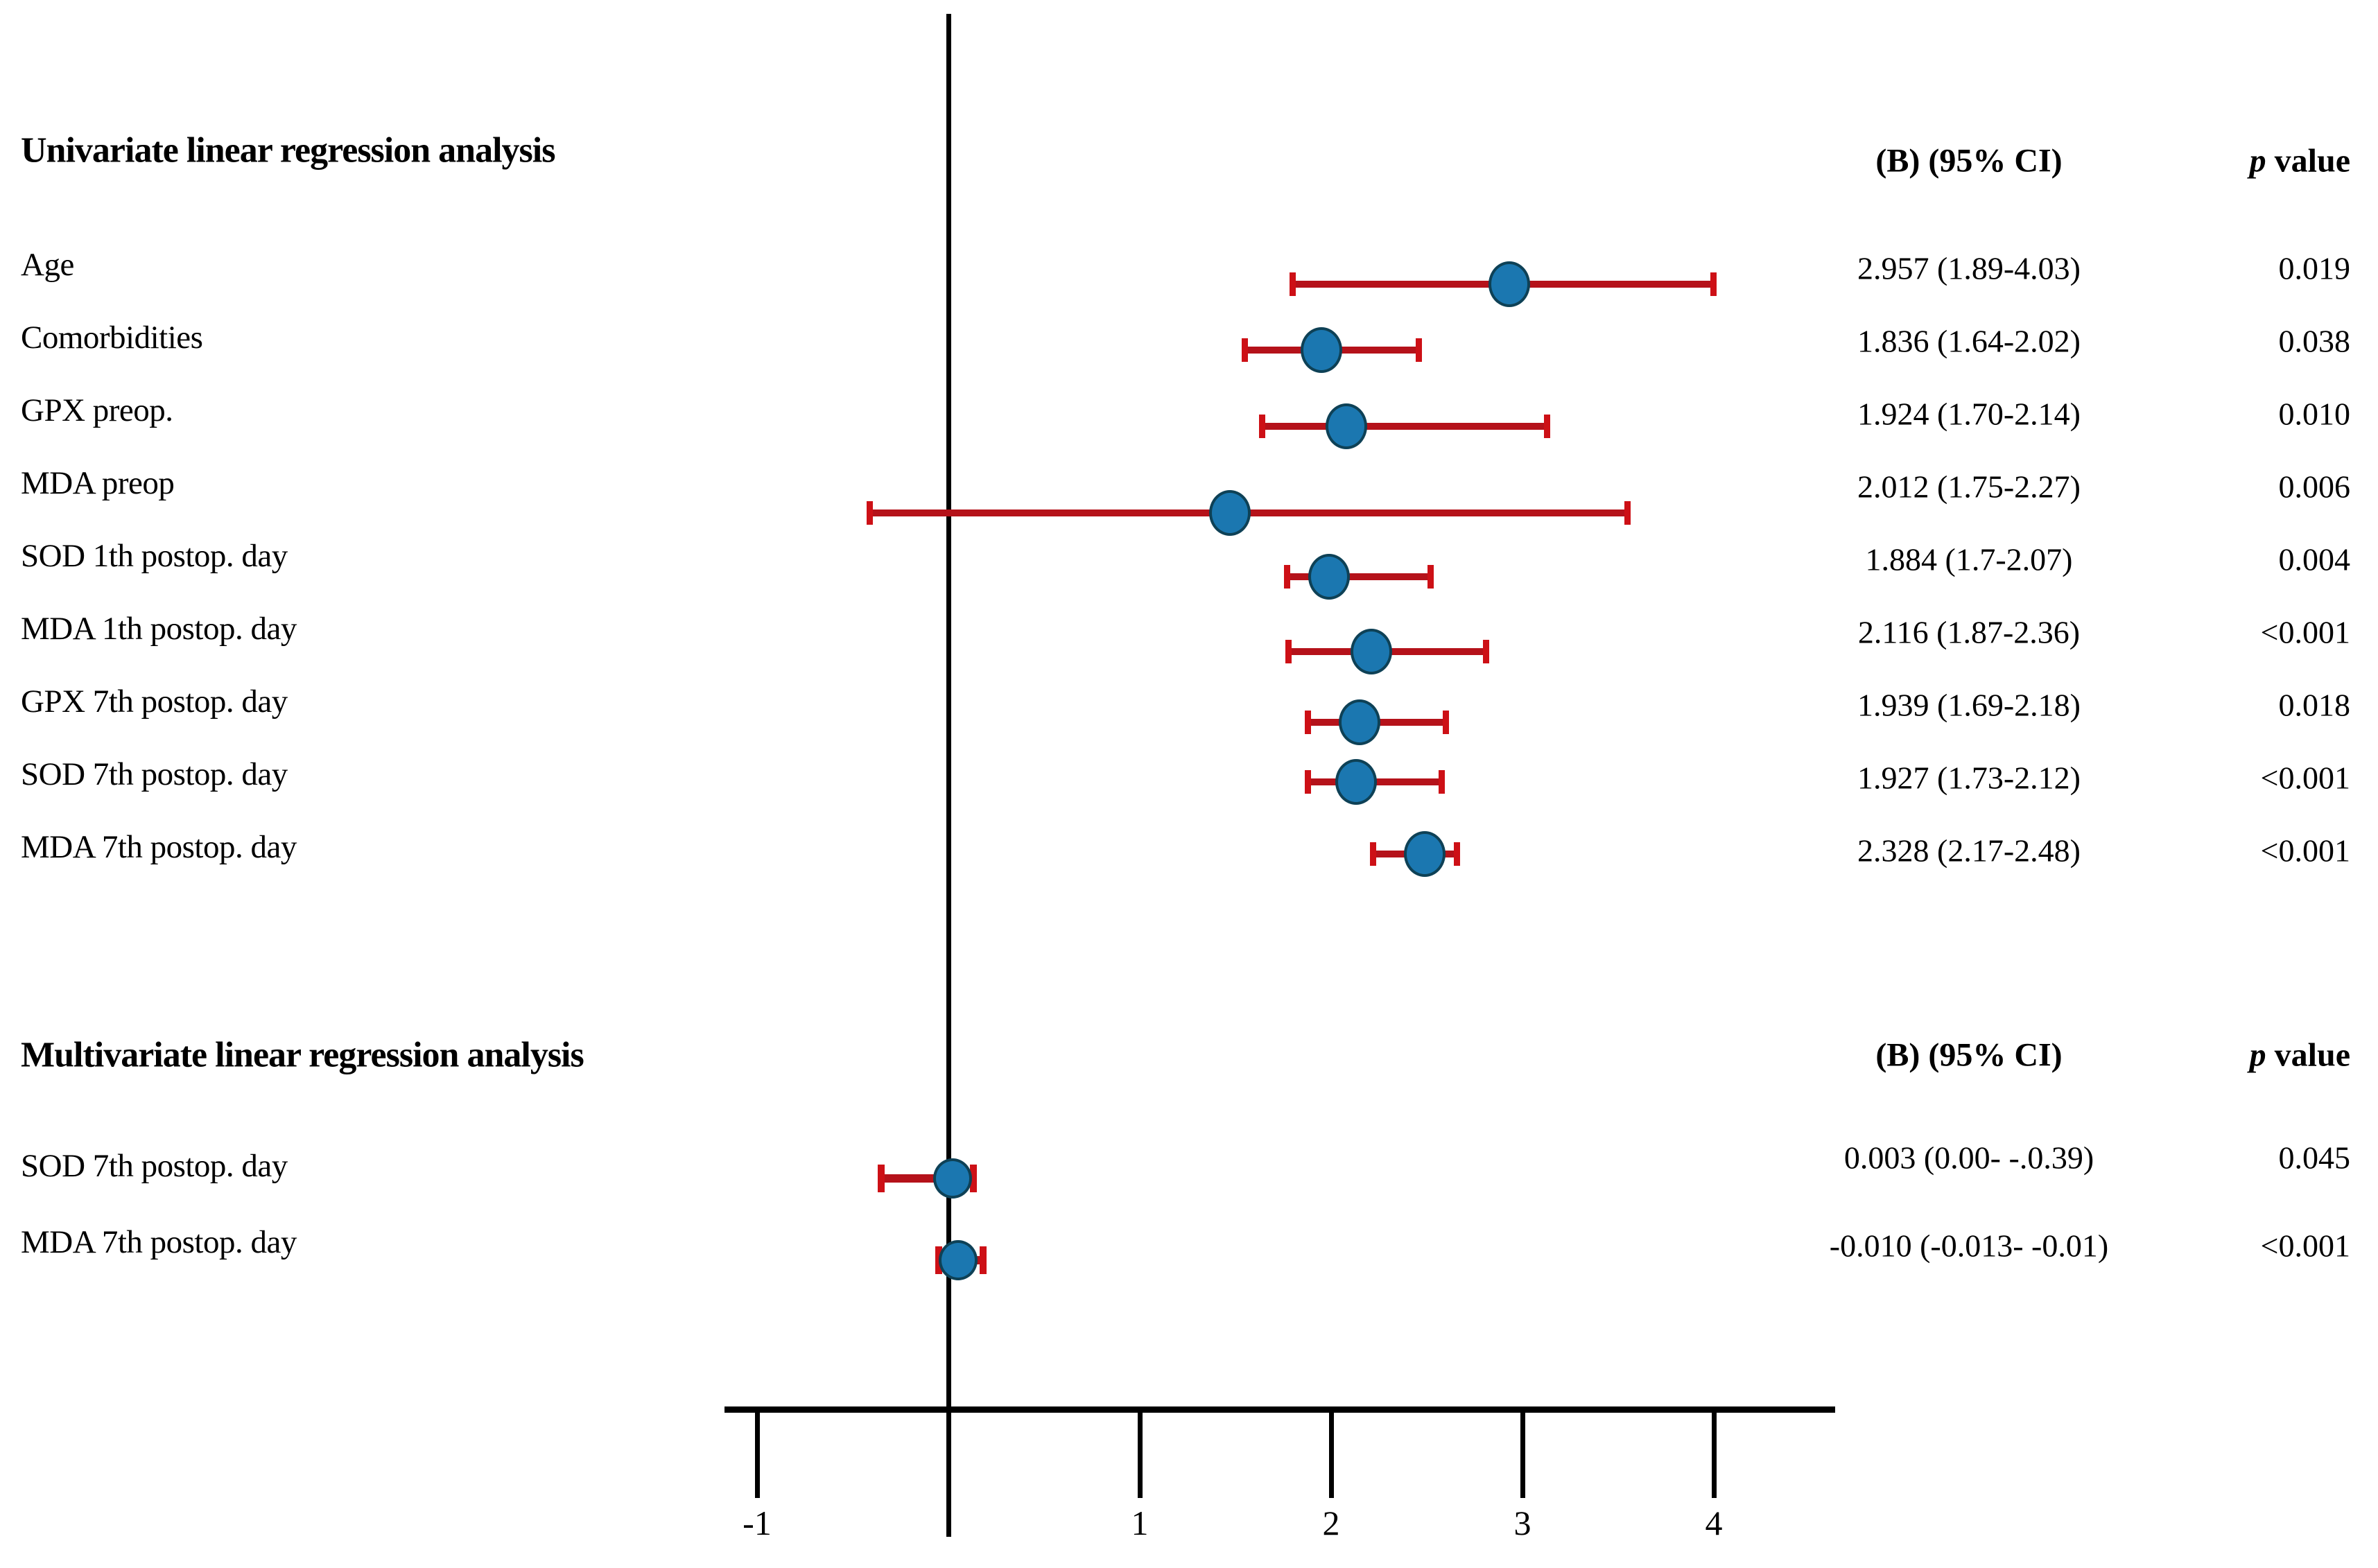  Describe the element at coordinates (758, 1523) in the screenshot. I see `x-axis-tick-label: -1` at that location.